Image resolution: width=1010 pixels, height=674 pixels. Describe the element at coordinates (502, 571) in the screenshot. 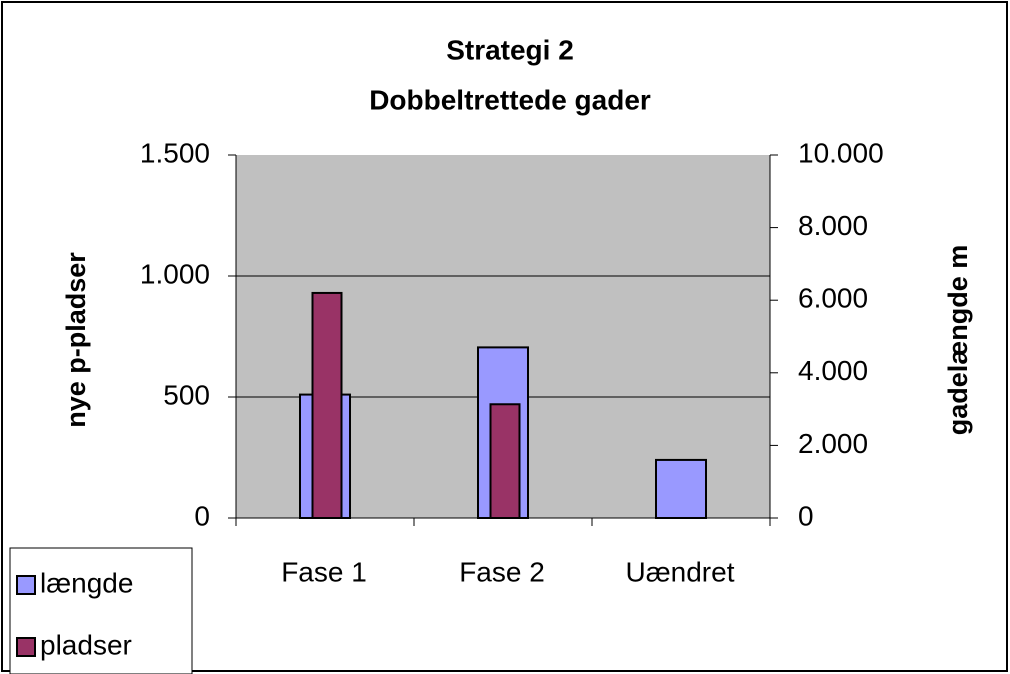

I see `x-tick-label: Fase 2` at that location.